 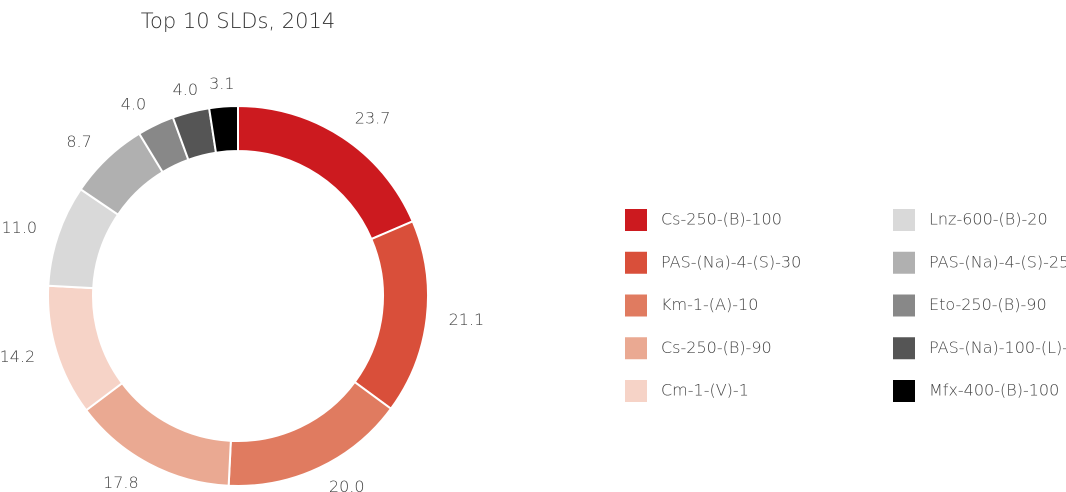 I want to click on legend-label: Km-1-(A)-10, so click(x=709, y=304).